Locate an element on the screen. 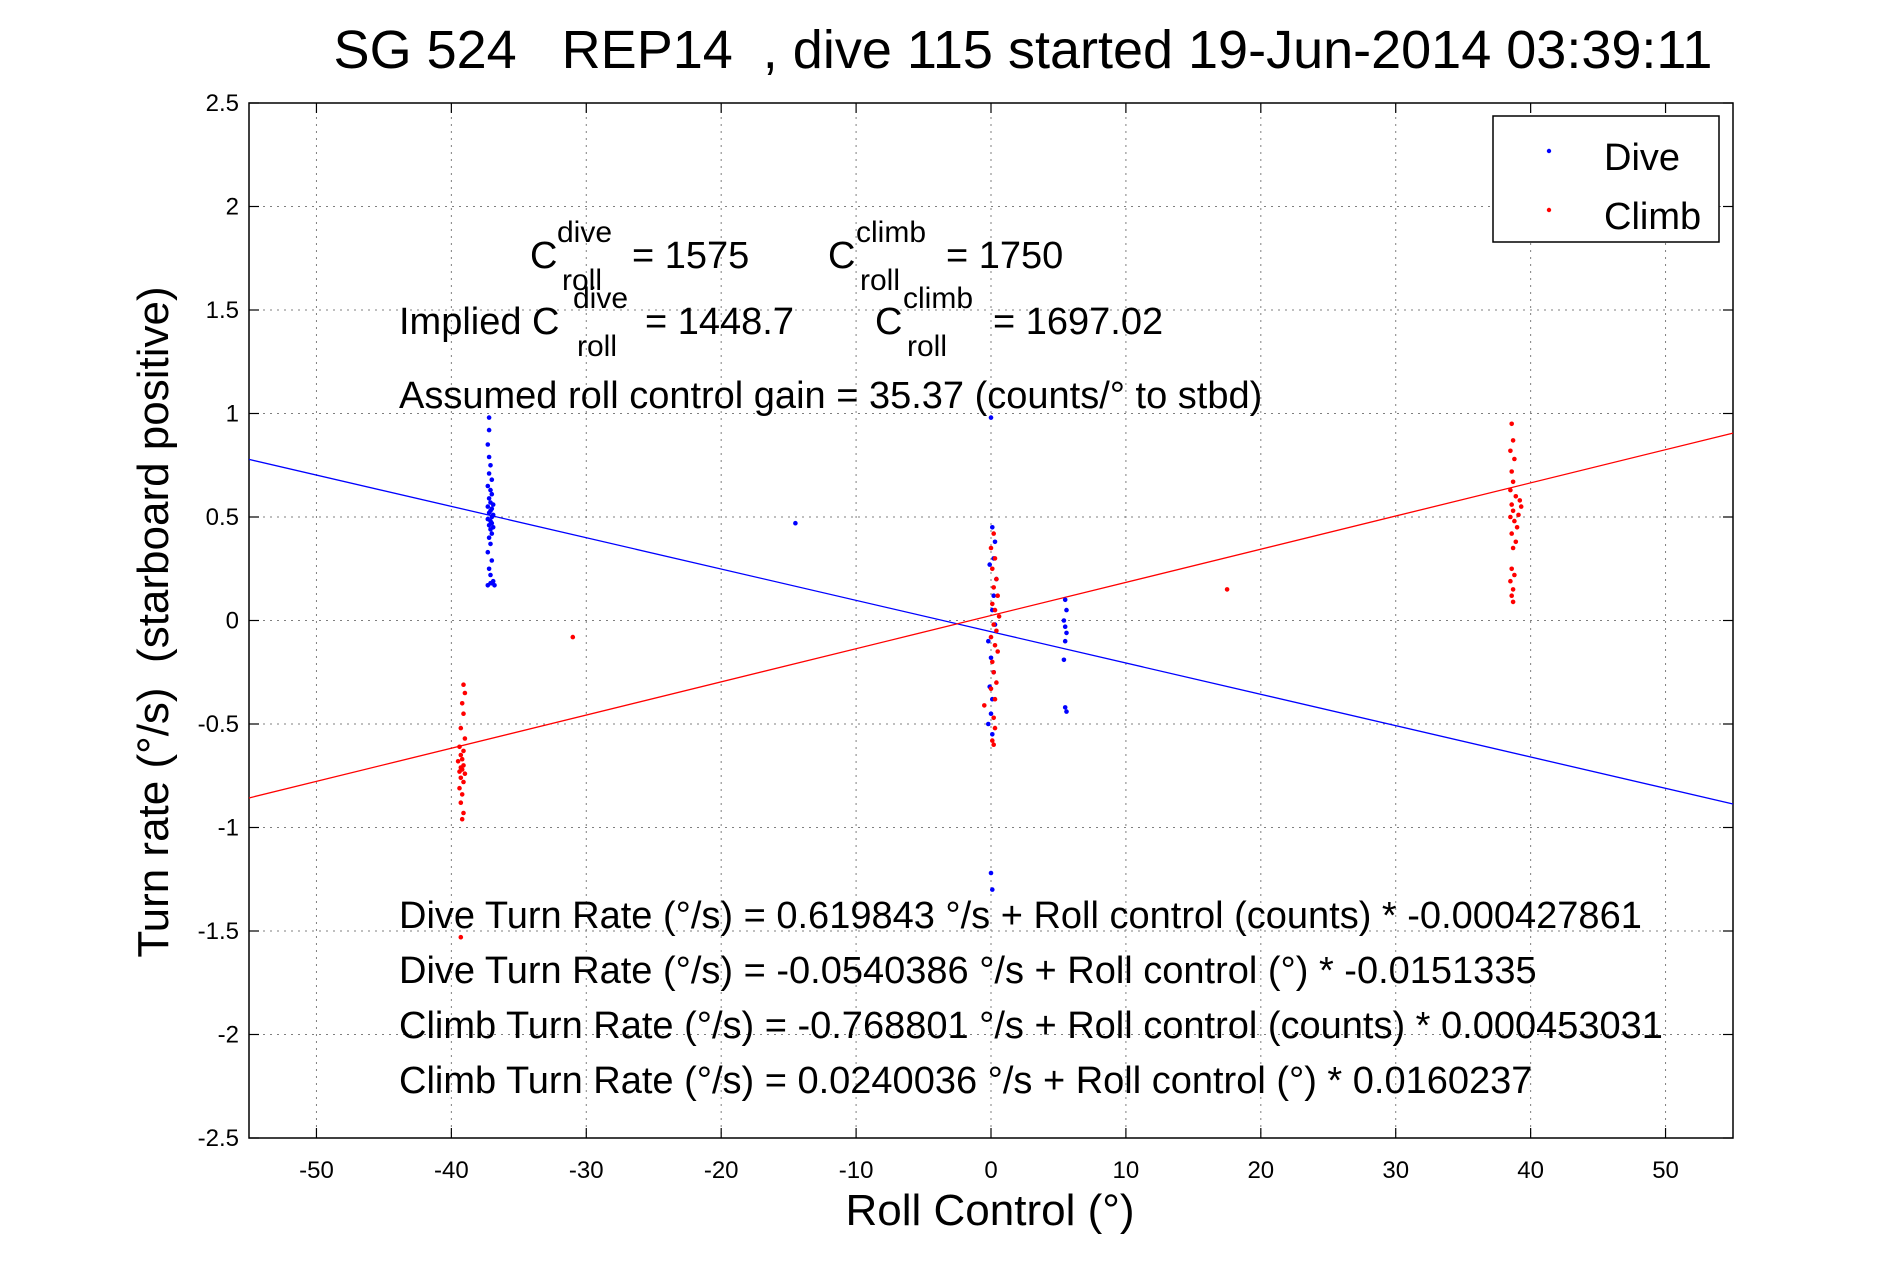  x-tick-labels: -50 -40 -30 -20 -10 0 10 20 30 40 50 is located at coordinates (989, 1170).